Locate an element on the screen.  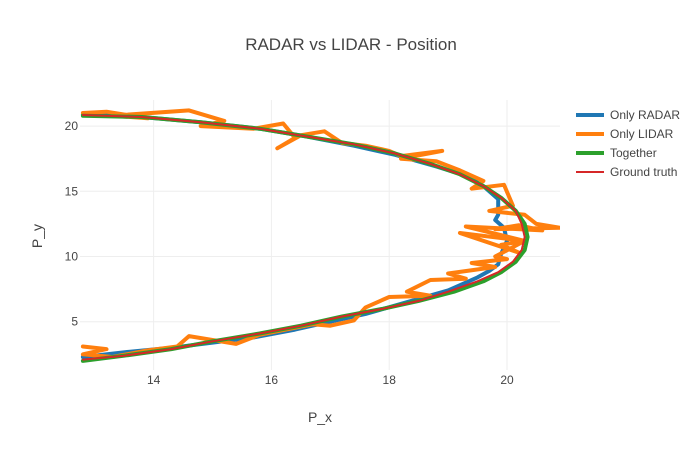
y-tick-label-0: 5 is located at coordinates (74, 322).